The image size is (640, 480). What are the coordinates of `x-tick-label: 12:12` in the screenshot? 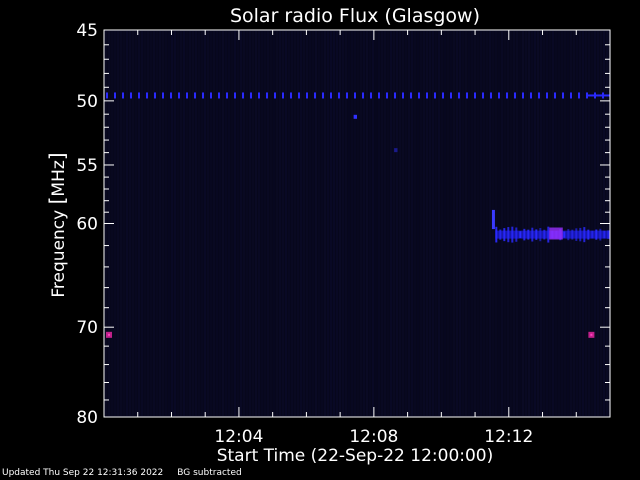 It's located at (508, 437).